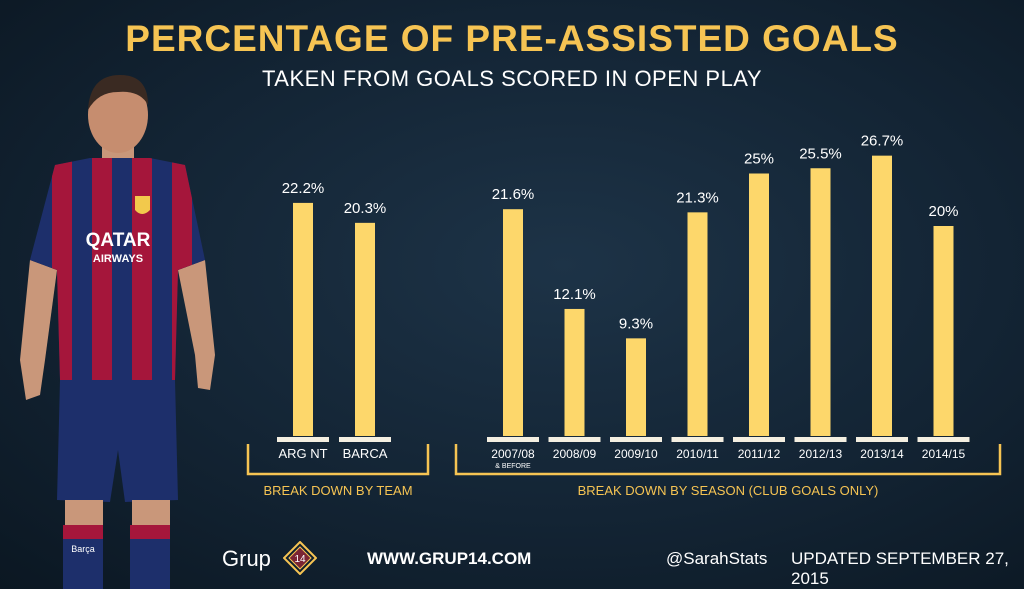 This screenshot has width=1024, height=589. Describe the element at coordinates (882, 141) in the screenshot. I see `bar-value-label: 26.7%` at that location.